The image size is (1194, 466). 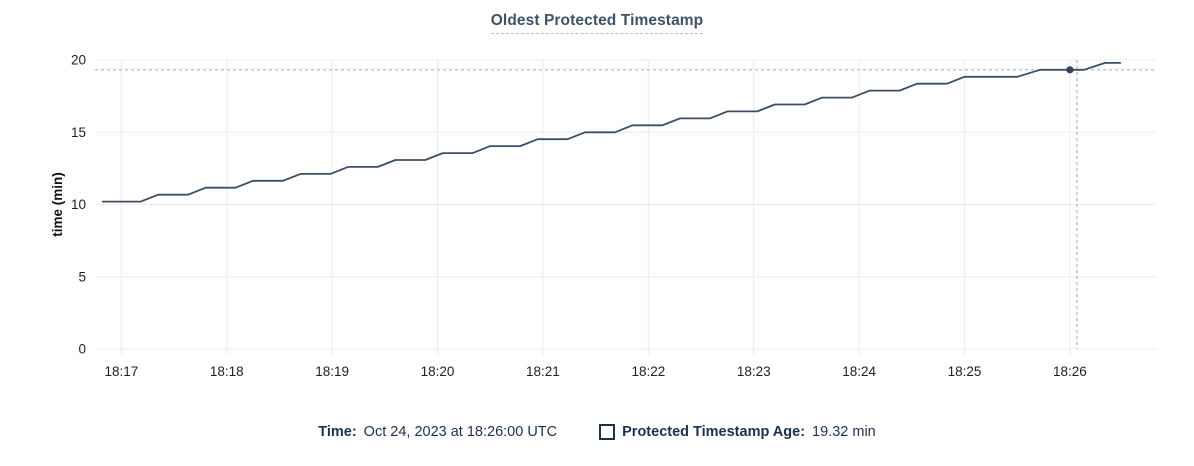 What do you see at coordinates (543, 371) in the screenshot?
I see `x-tick-label: 18:21` at bounding box center [543, 371].